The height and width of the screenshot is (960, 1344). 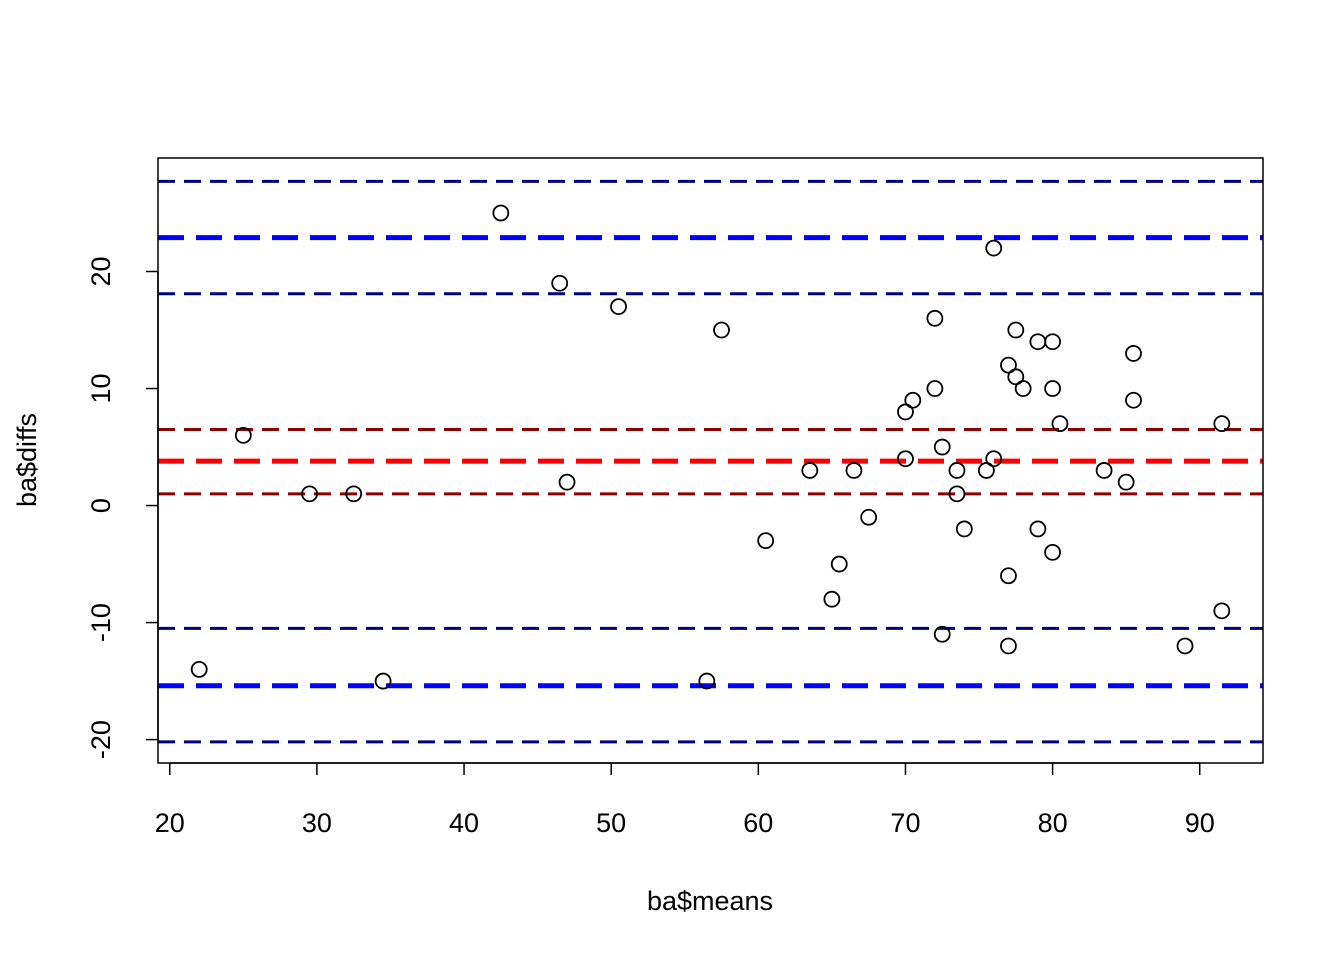 I want to click on y-tick-label: -10, so click(x=101, y=622).